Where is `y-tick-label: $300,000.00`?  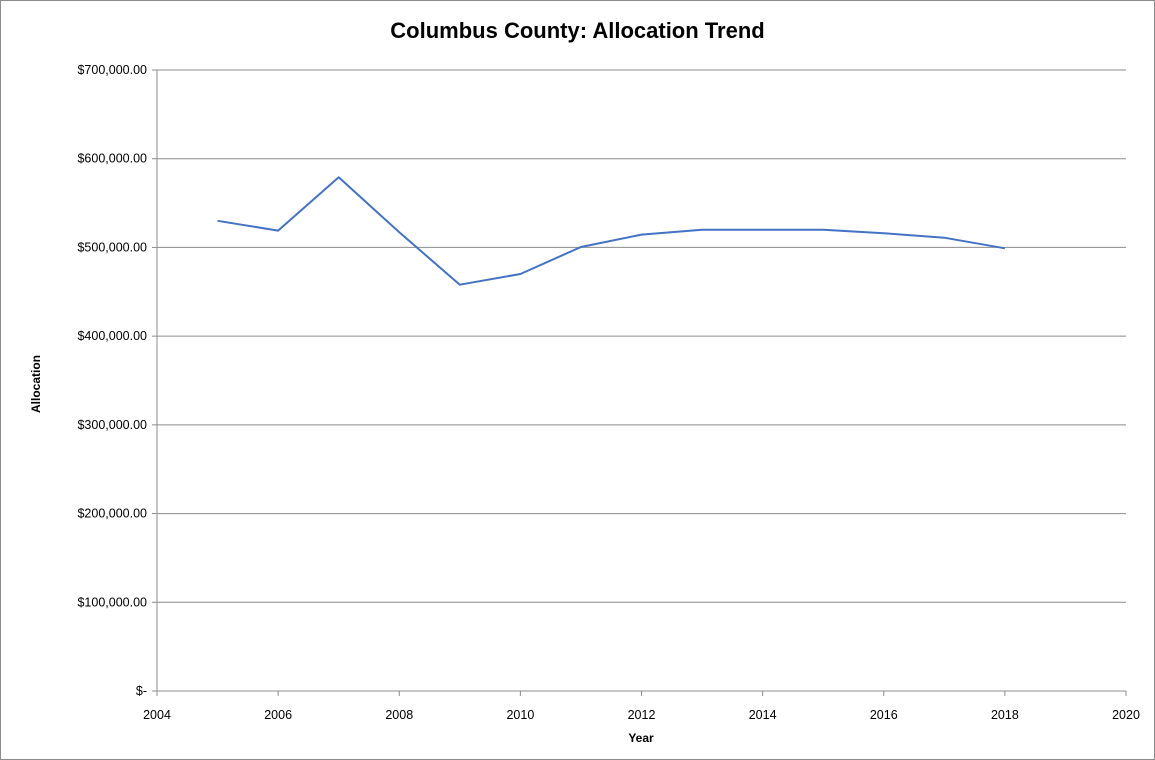
y-tick-label: $300,000.00 is located at coordinates (112, 425).